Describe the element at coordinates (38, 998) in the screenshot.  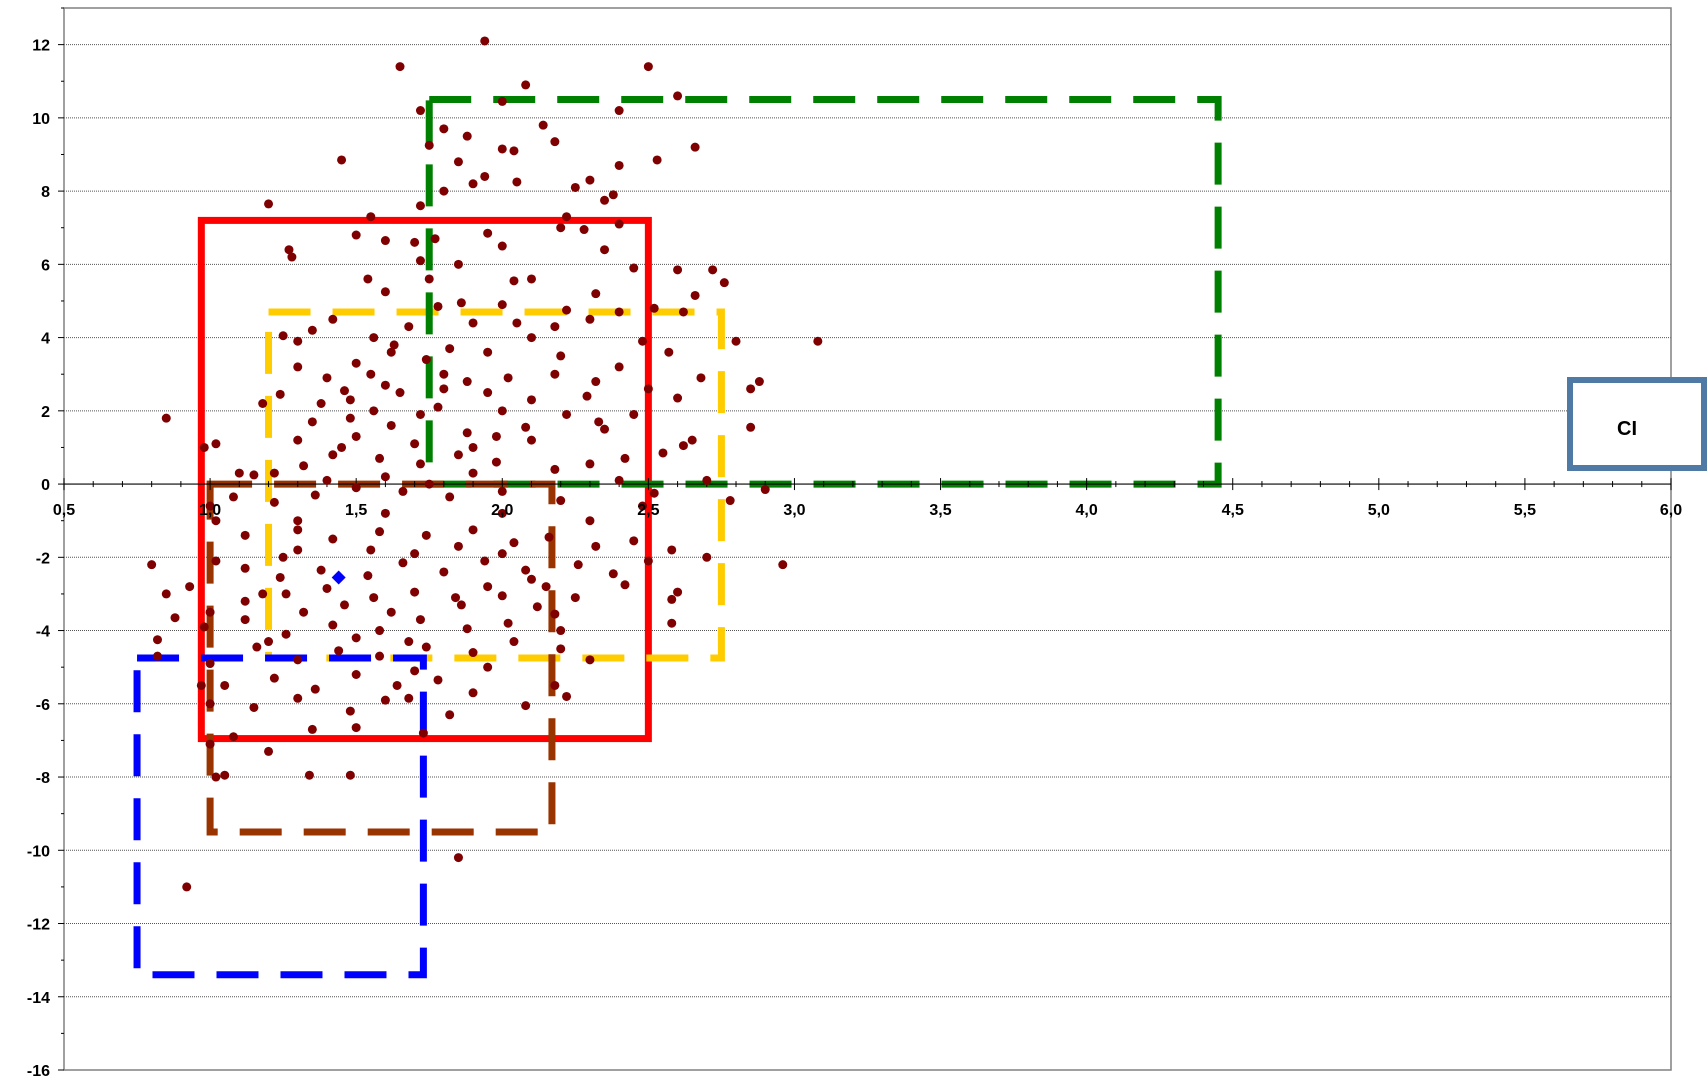
I see `y-tick-label: -14` at that location.